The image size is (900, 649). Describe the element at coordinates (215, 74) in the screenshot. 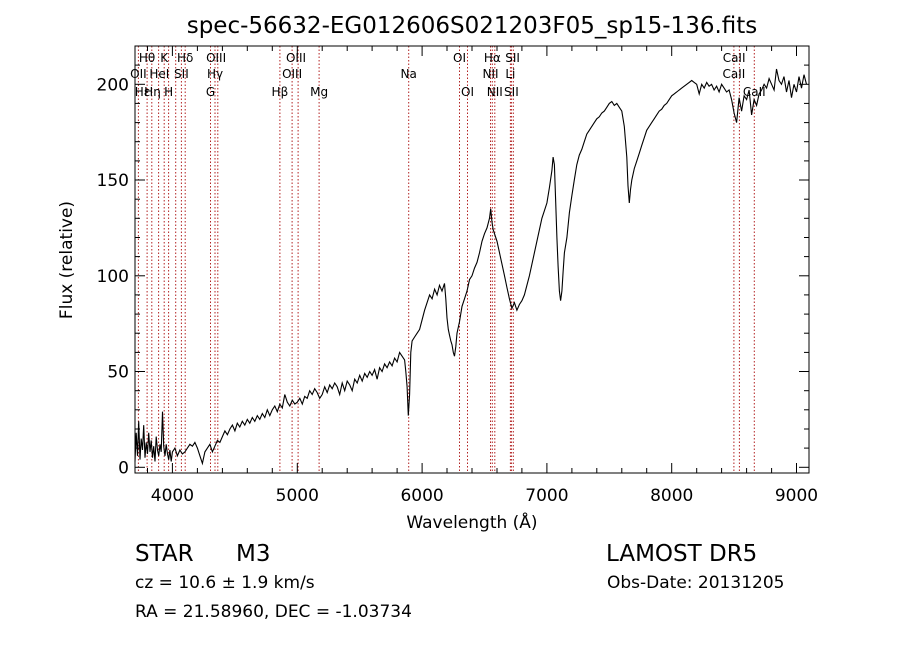

I see `line-label: Hγ` at that location.